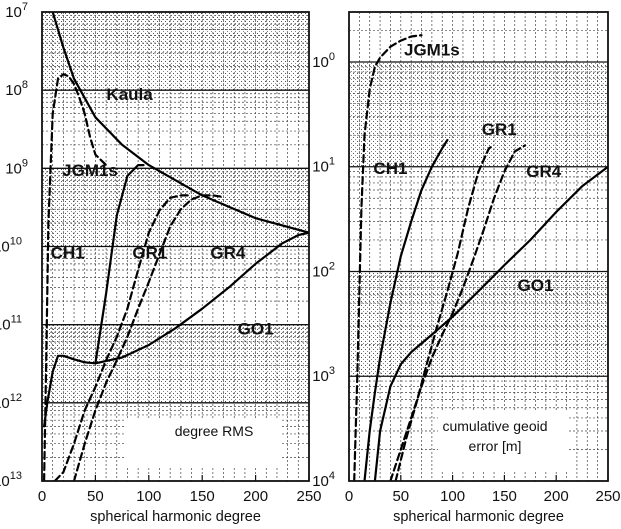 The width and height of the screenshot is (621, 529). Describe the element at coordinates (16, 11) in the screenshot. I see `y-tick-label: 10⁷` at that location.